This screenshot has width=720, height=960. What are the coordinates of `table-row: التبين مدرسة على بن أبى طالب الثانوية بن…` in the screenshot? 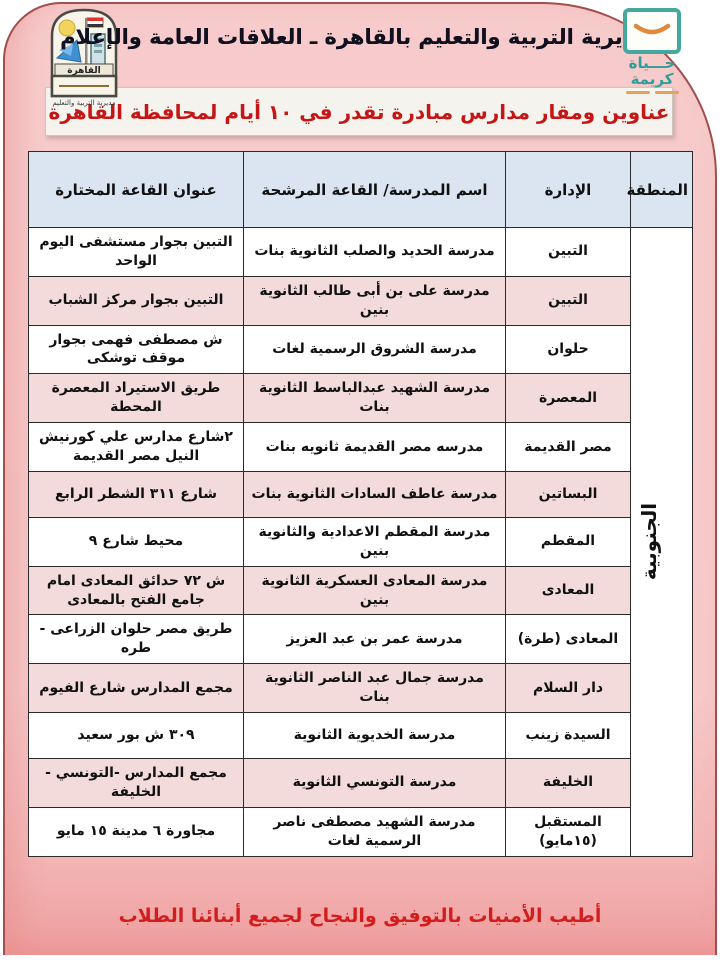 It's located at (360, 300).